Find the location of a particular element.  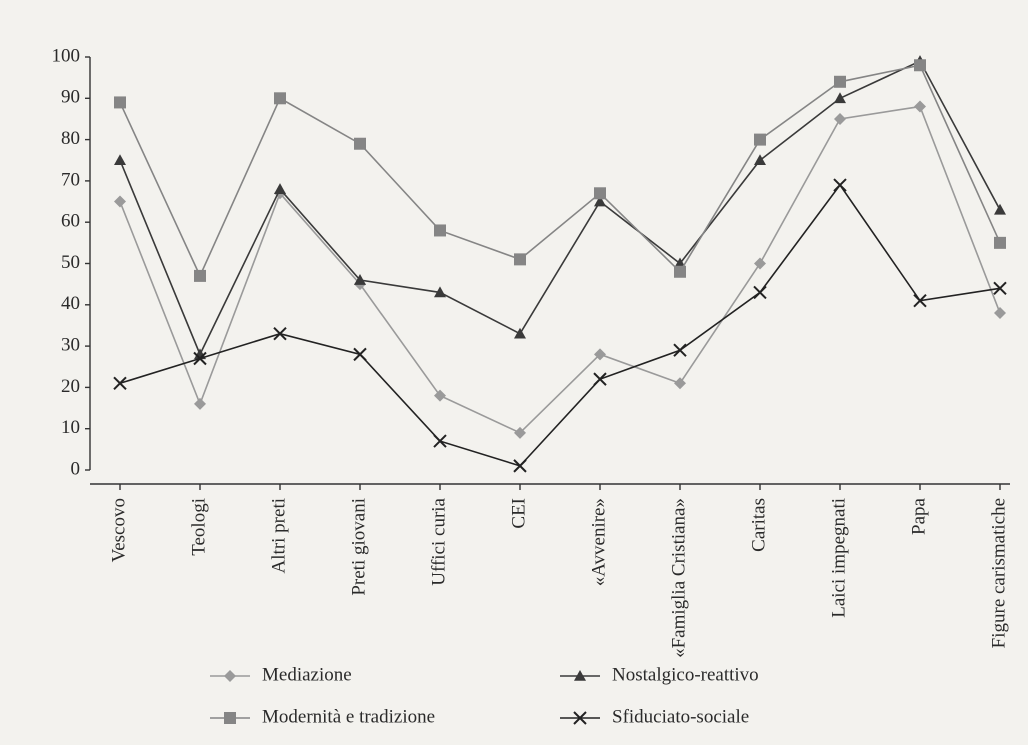

y-tick-label: 30 is located at coordinates (70, 344).